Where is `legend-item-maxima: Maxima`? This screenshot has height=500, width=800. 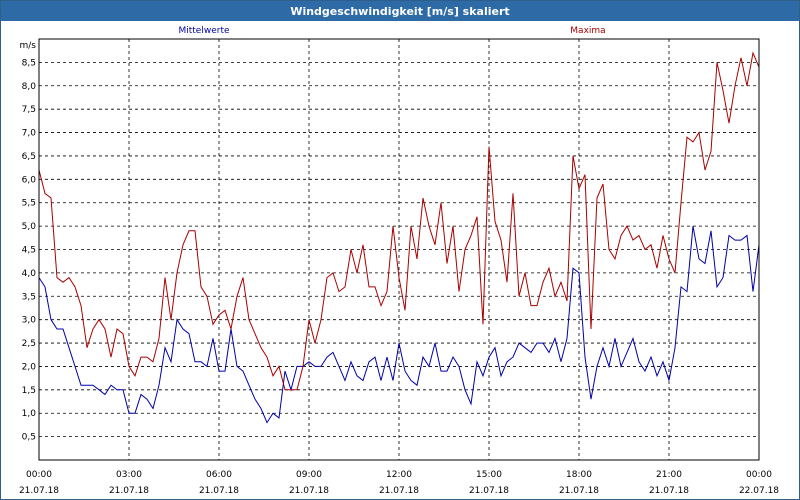 legend-item-maxima: Maxima is located at coordinates (587, 31).